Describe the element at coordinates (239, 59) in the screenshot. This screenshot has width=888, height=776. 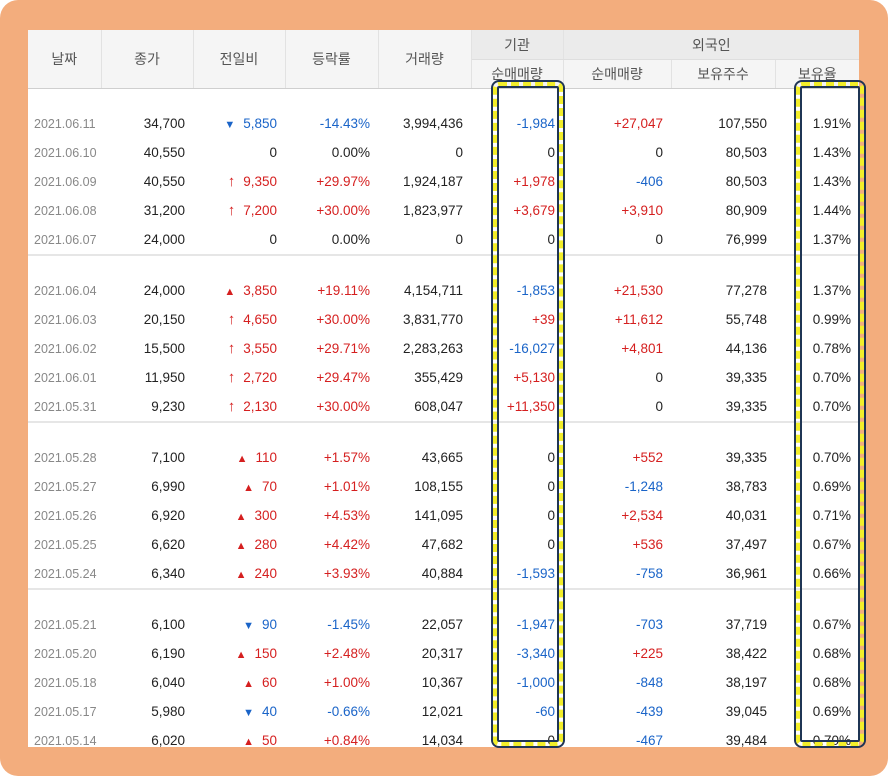
I see `header-change: 전일비` at that location.